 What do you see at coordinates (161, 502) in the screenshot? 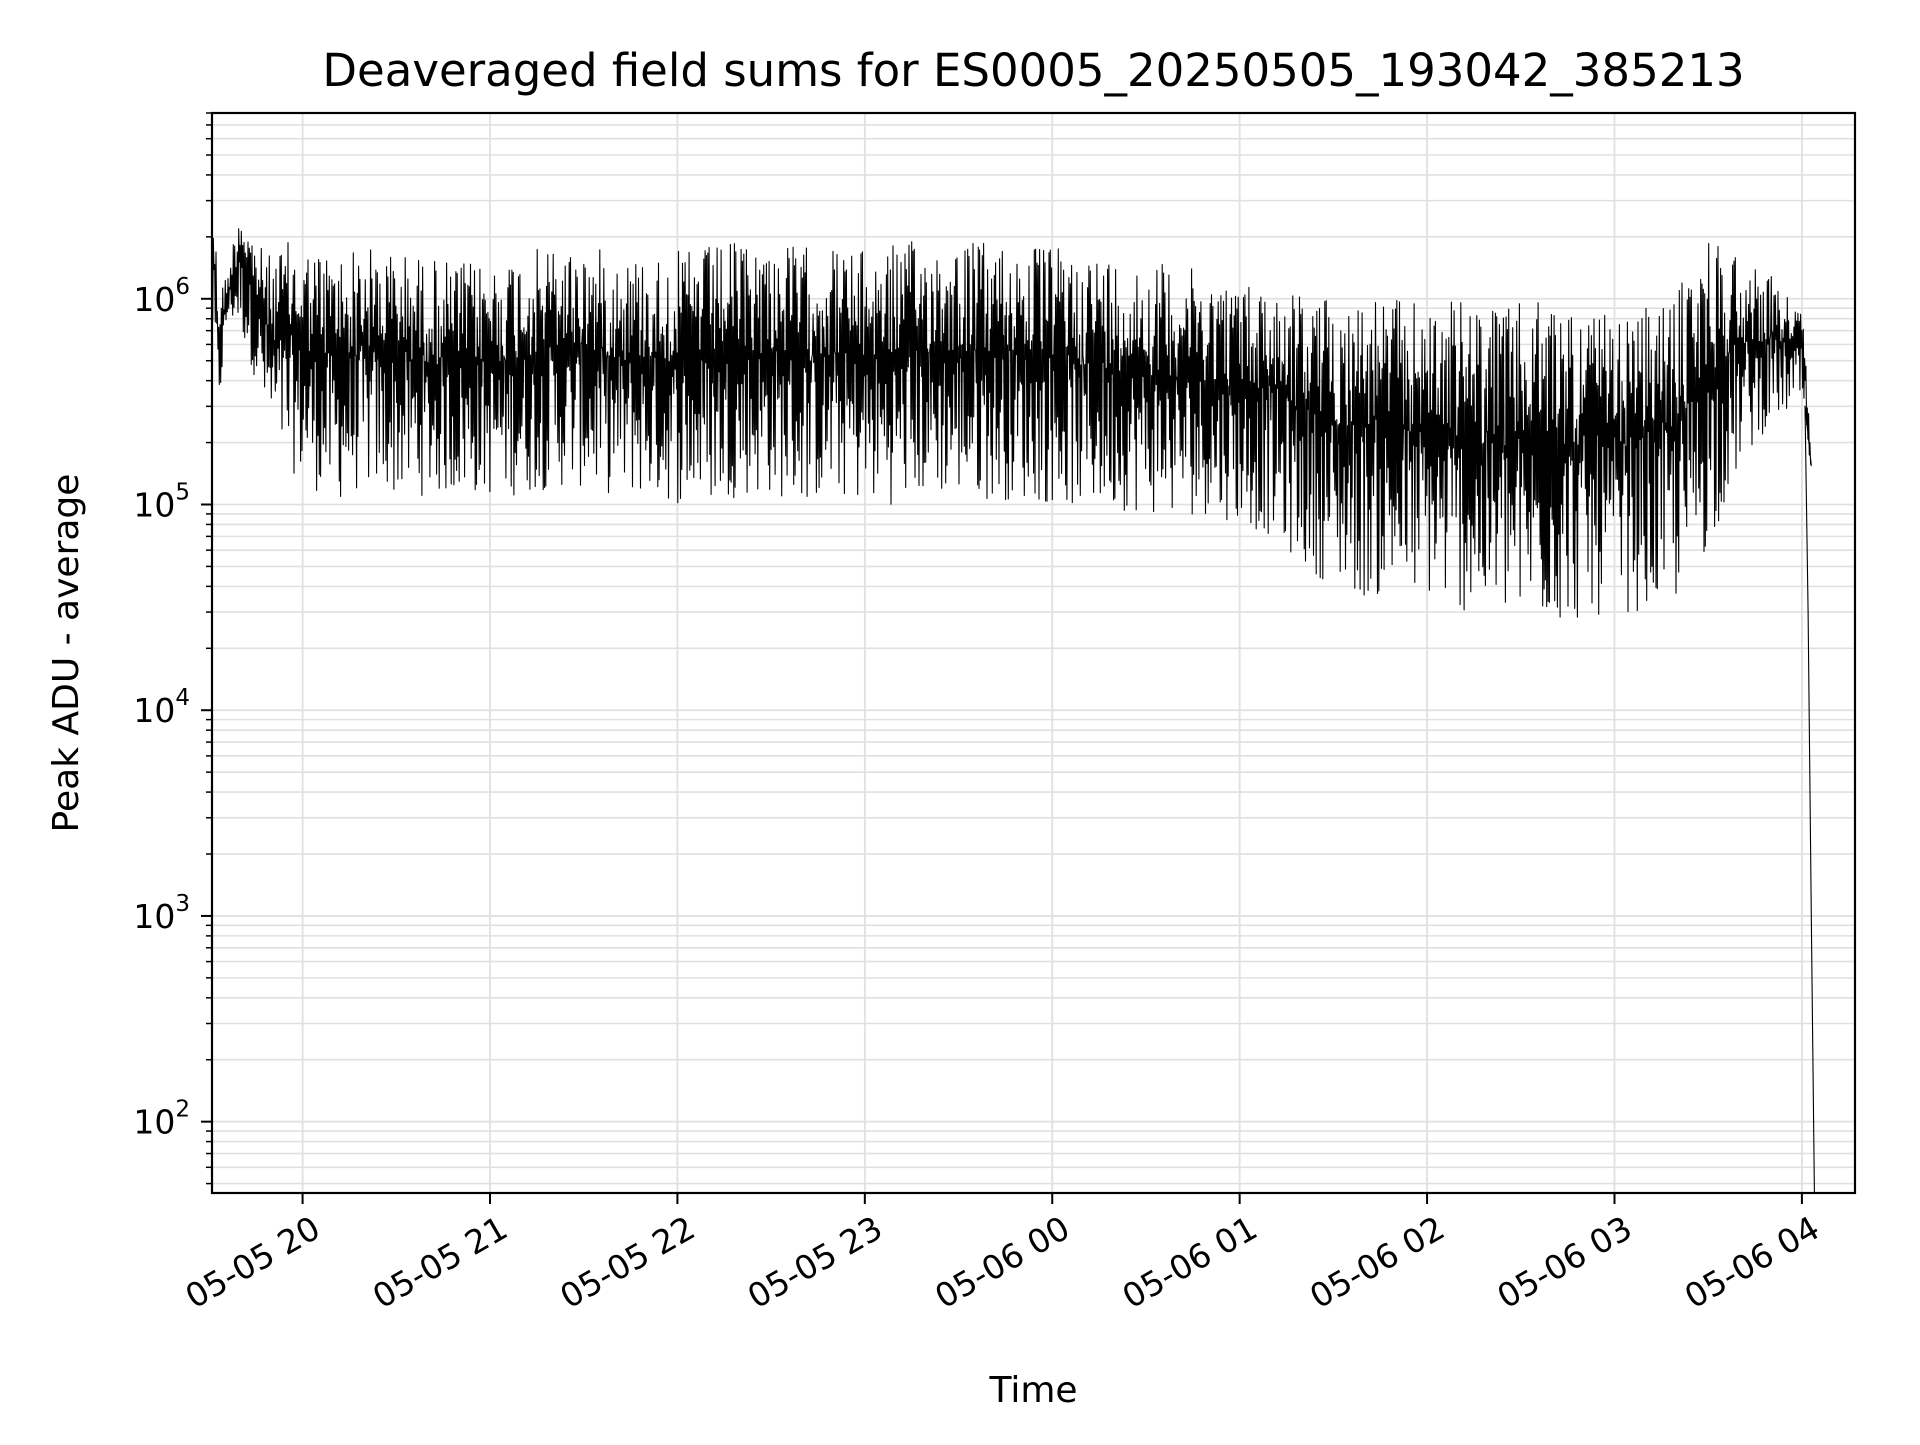
I see `y-tick-label: 10⁵` at bounding box center [161, 502].